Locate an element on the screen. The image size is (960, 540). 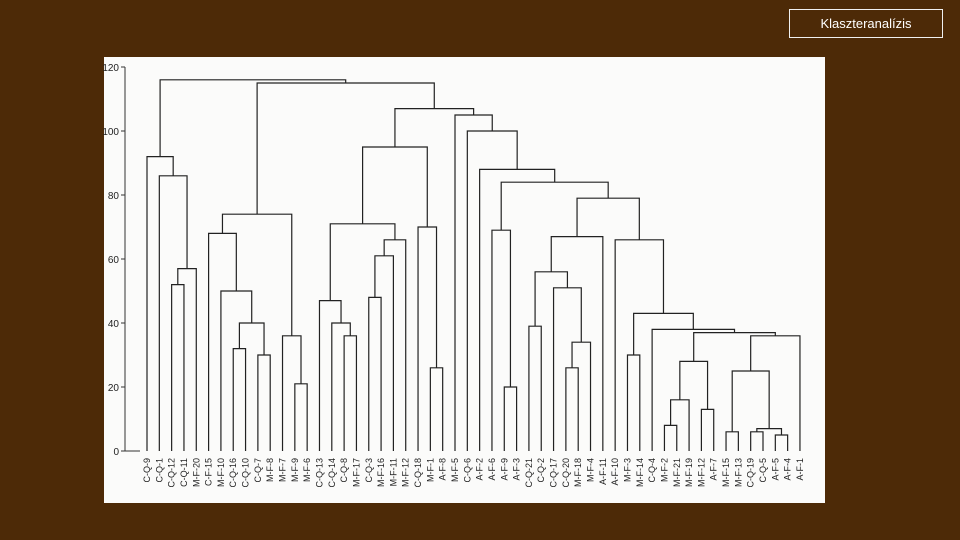
y-tick-label: 0 is located at coordinates (116, 452).